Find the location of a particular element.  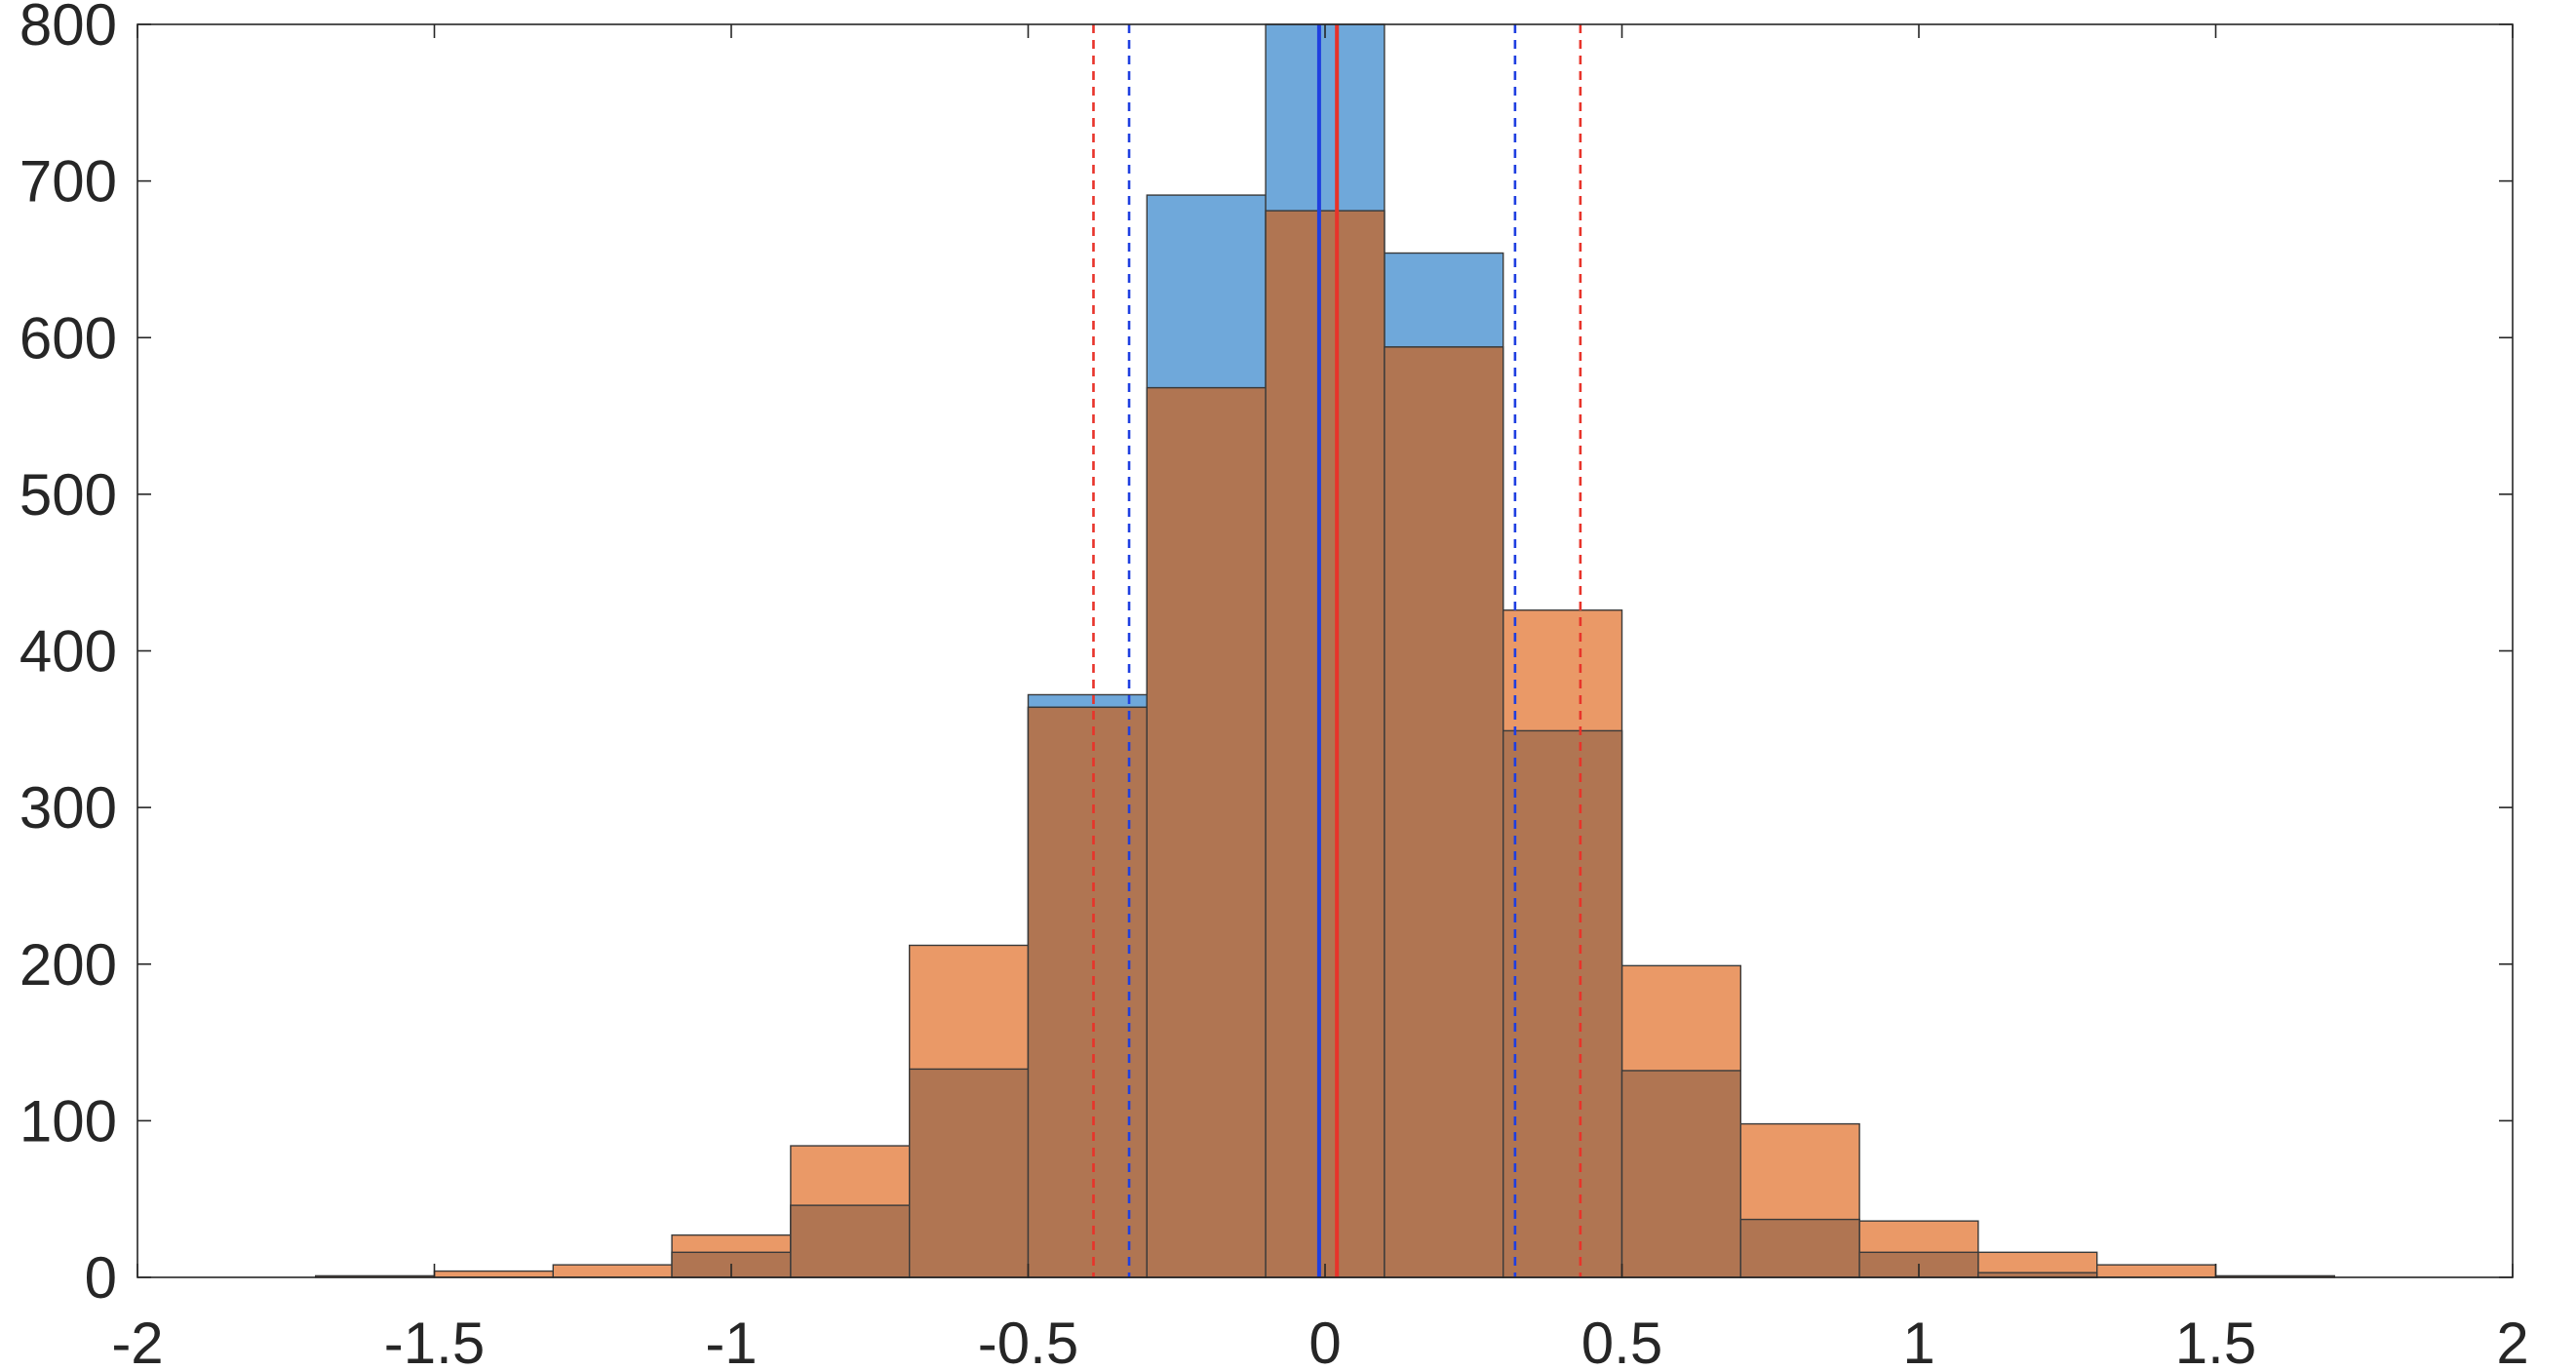

x-tick-label: 0.5 is located at coordinates (1621, 1340).